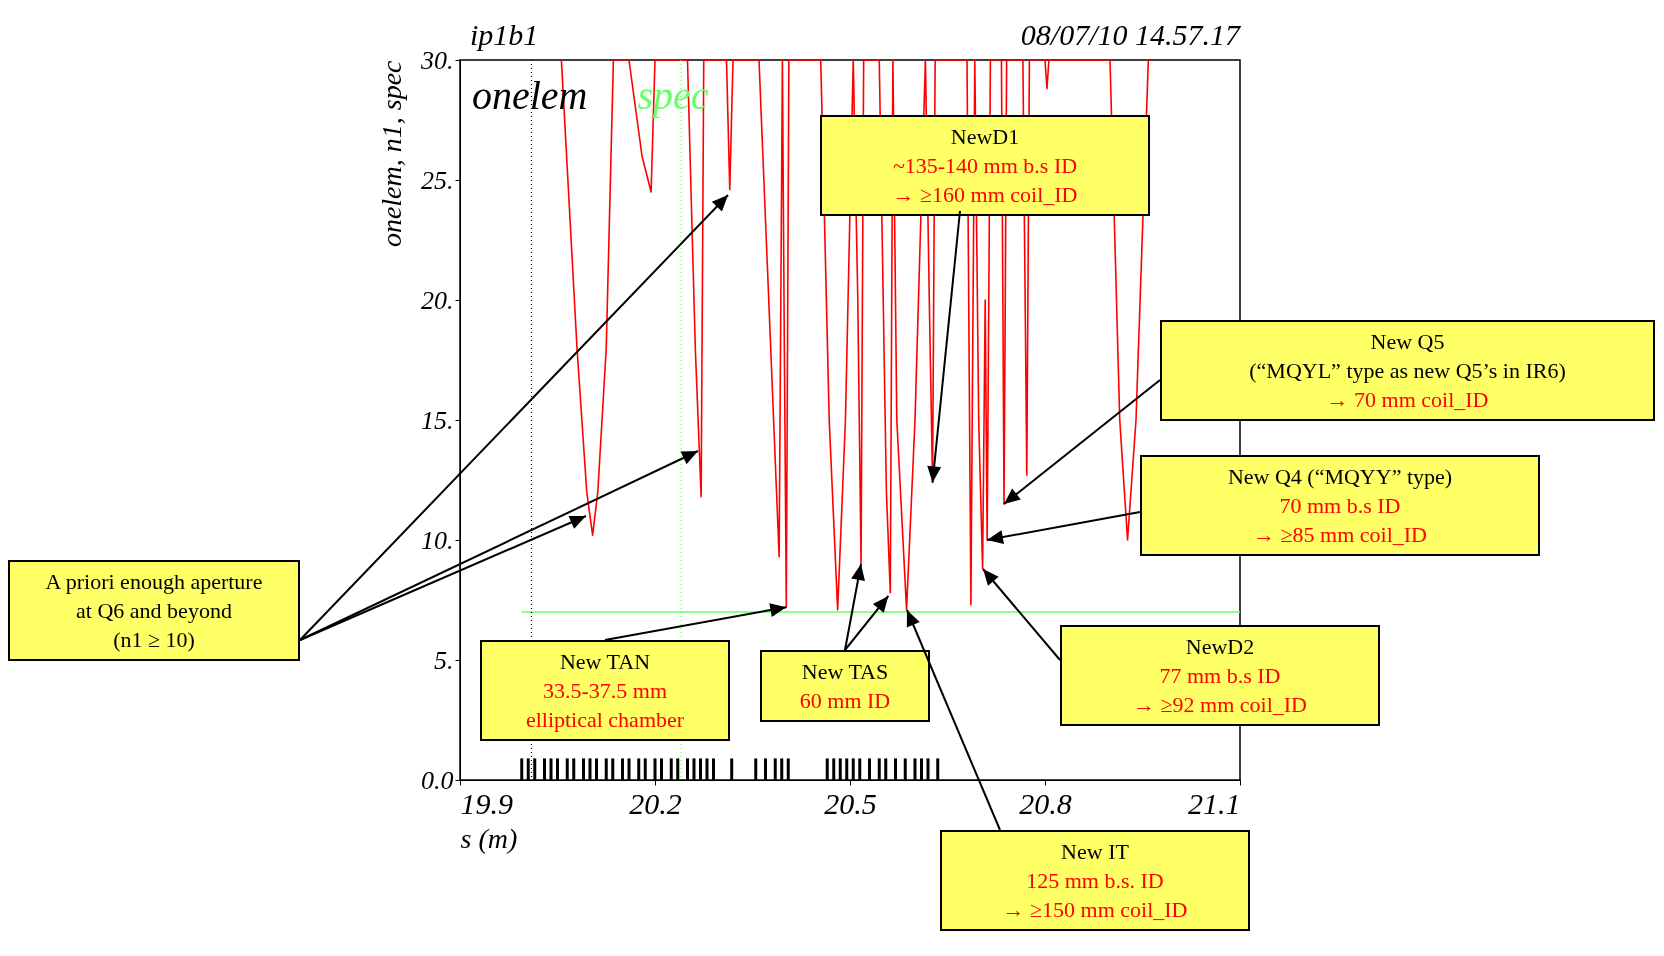 Image resolution: width=1664 pixels, height=956 pixels. Describe the element at coordinates (437, 780) in the screenshot. I see `y-tick-label: 0.0` at that location.